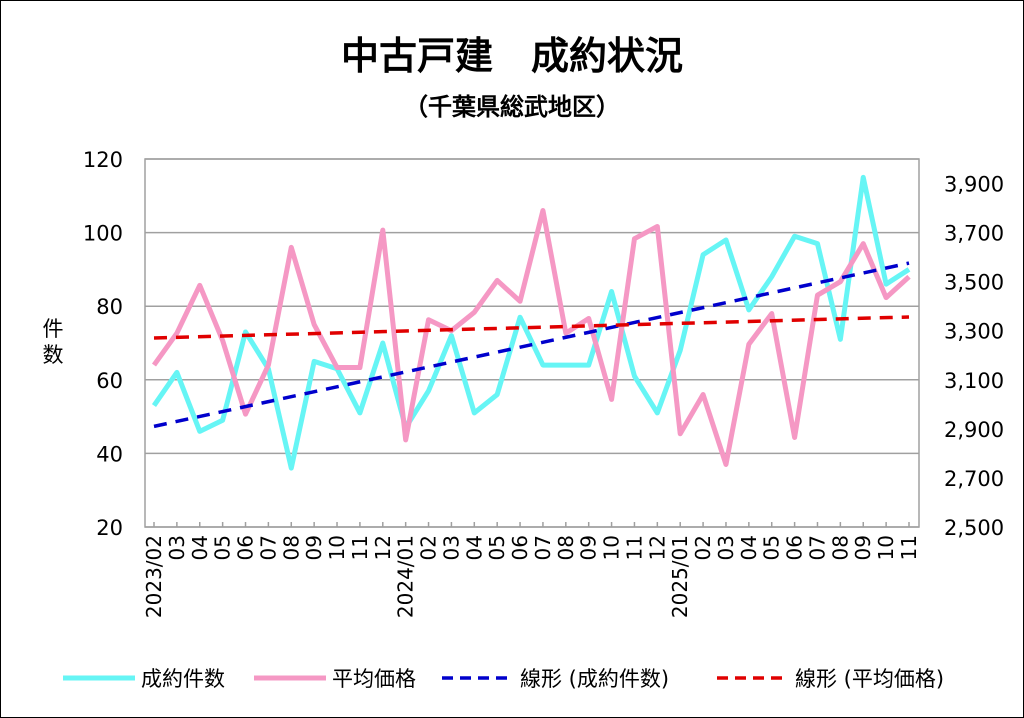 This screenshot has height=718, width=1024. Describe the element at coordinates (109, 381) in the screenshot. I see `y-tick-label: 60` at that location.